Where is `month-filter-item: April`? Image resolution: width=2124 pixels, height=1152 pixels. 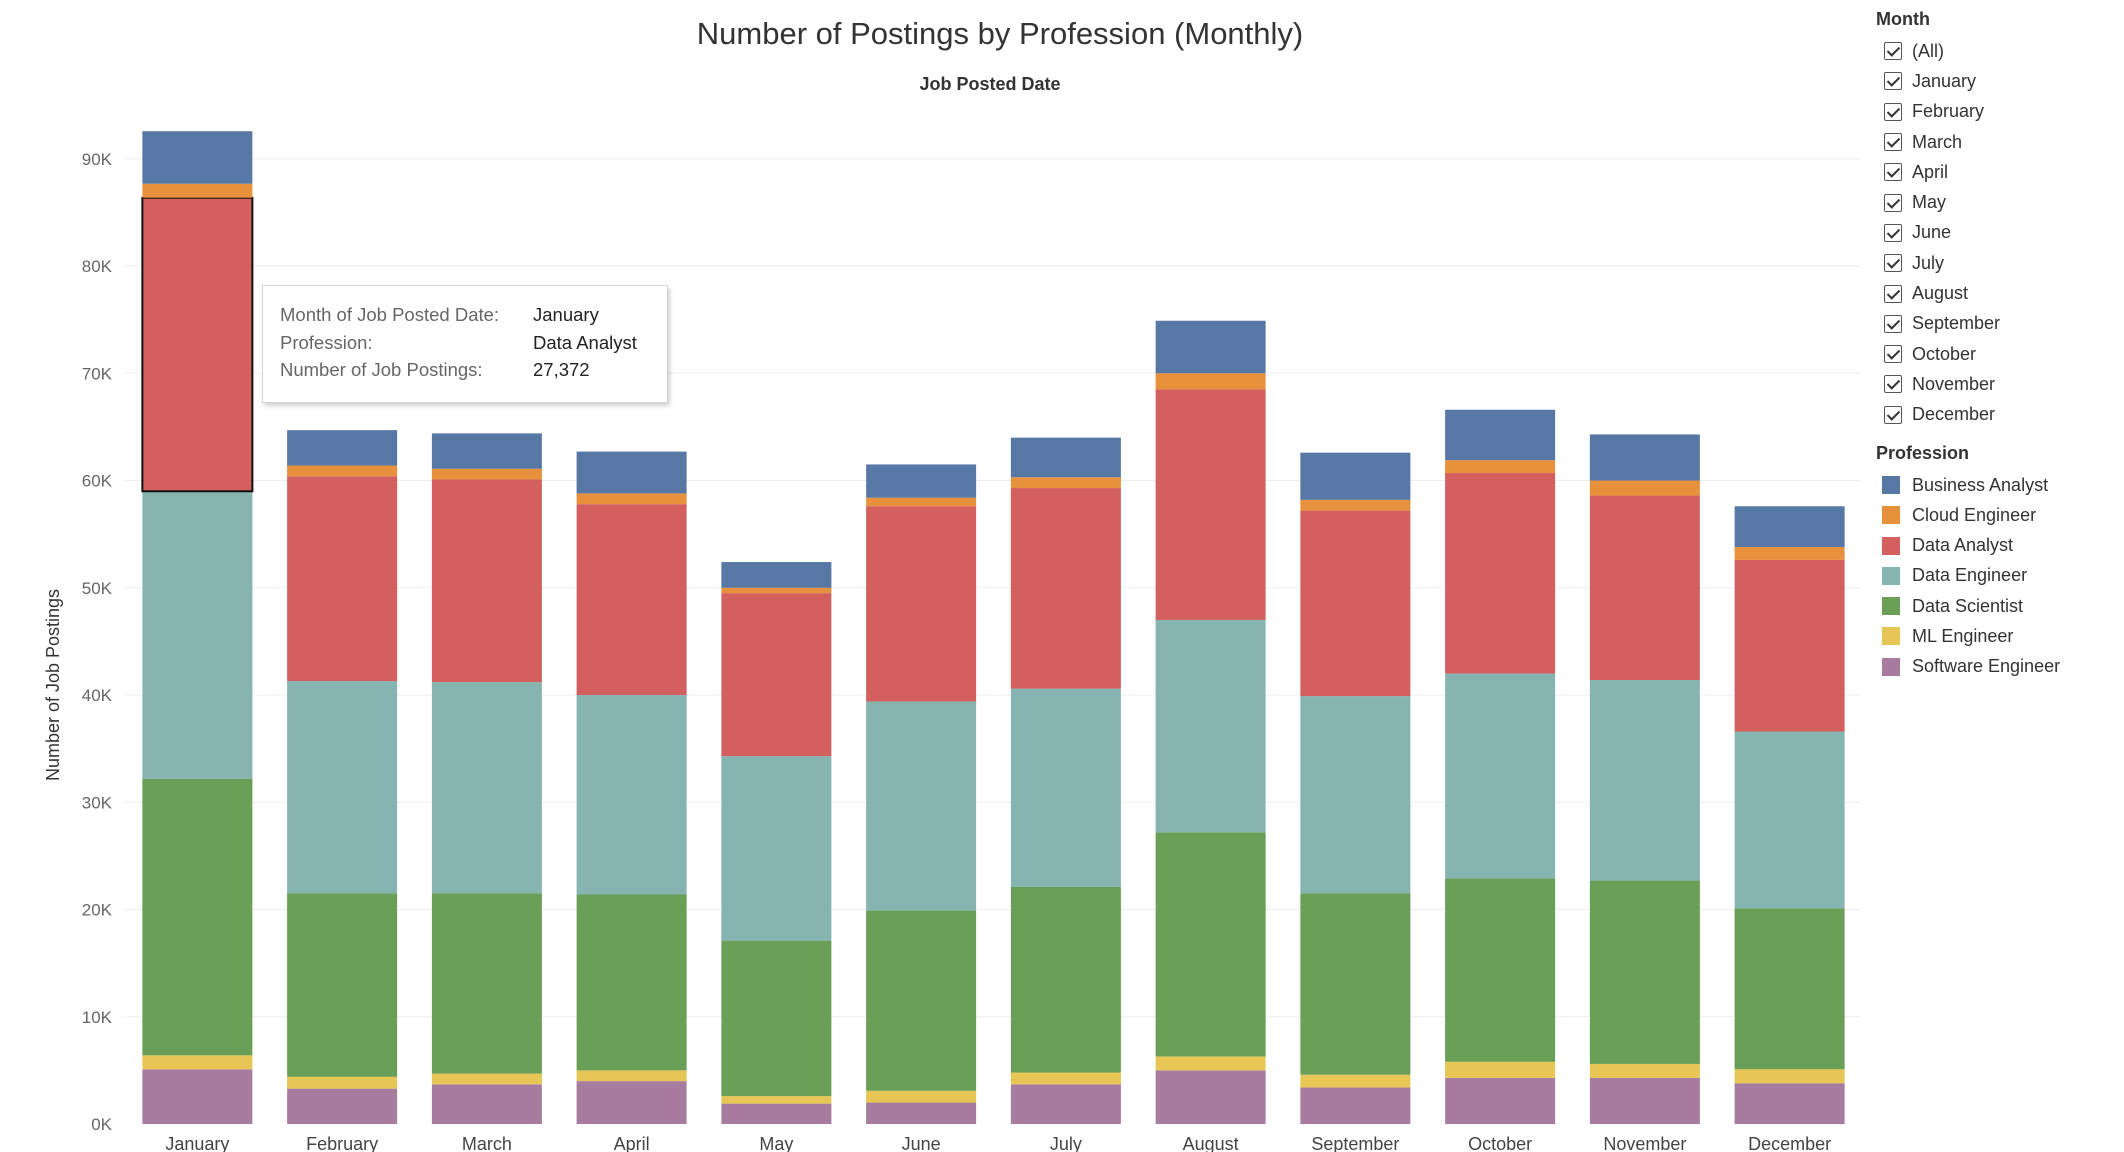
month-filter-item: April is located at coordinates (1996, 172).